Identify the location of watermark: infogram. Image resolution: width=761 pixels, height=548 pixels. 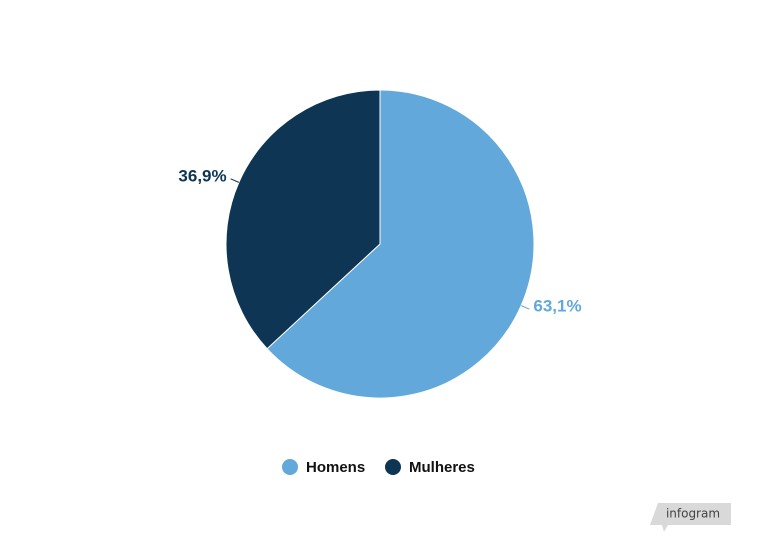
(693, 514).